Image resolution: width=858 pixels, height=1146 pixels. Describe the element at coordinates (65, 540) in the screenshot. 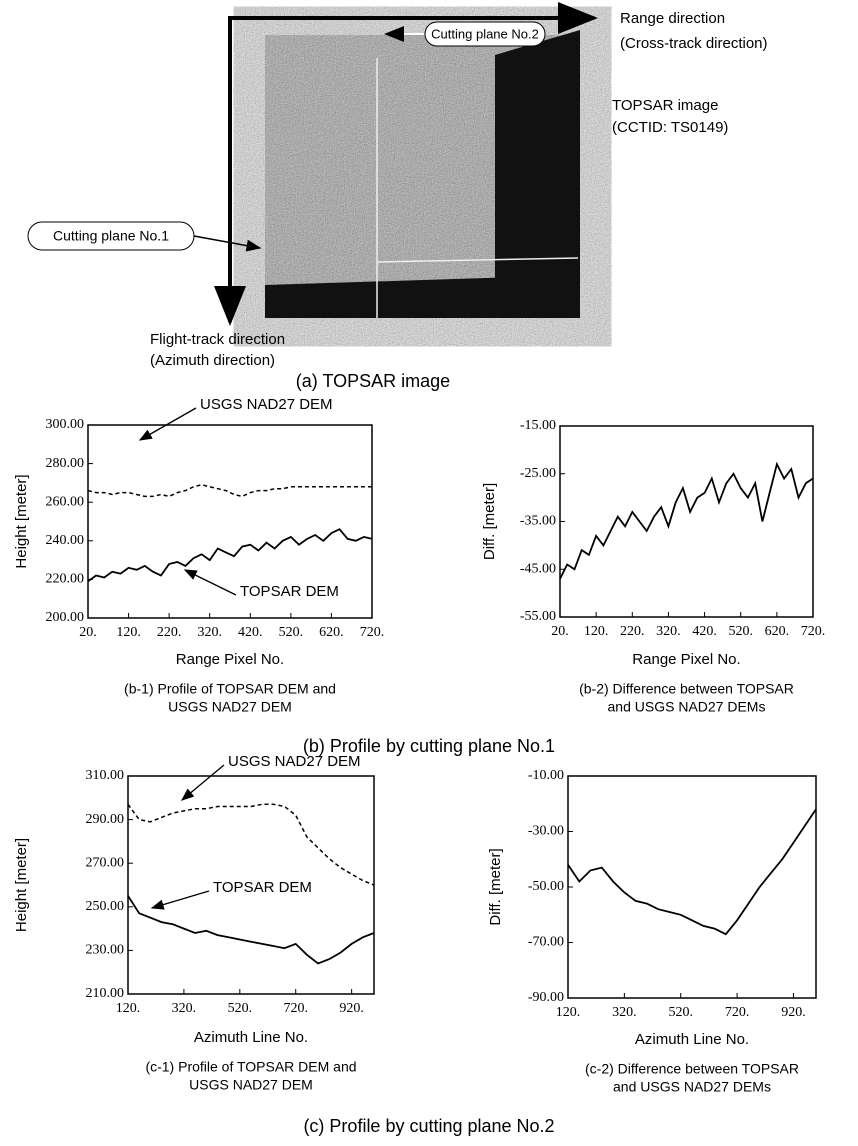

I see `y-tick-label: 240.00` at that location.